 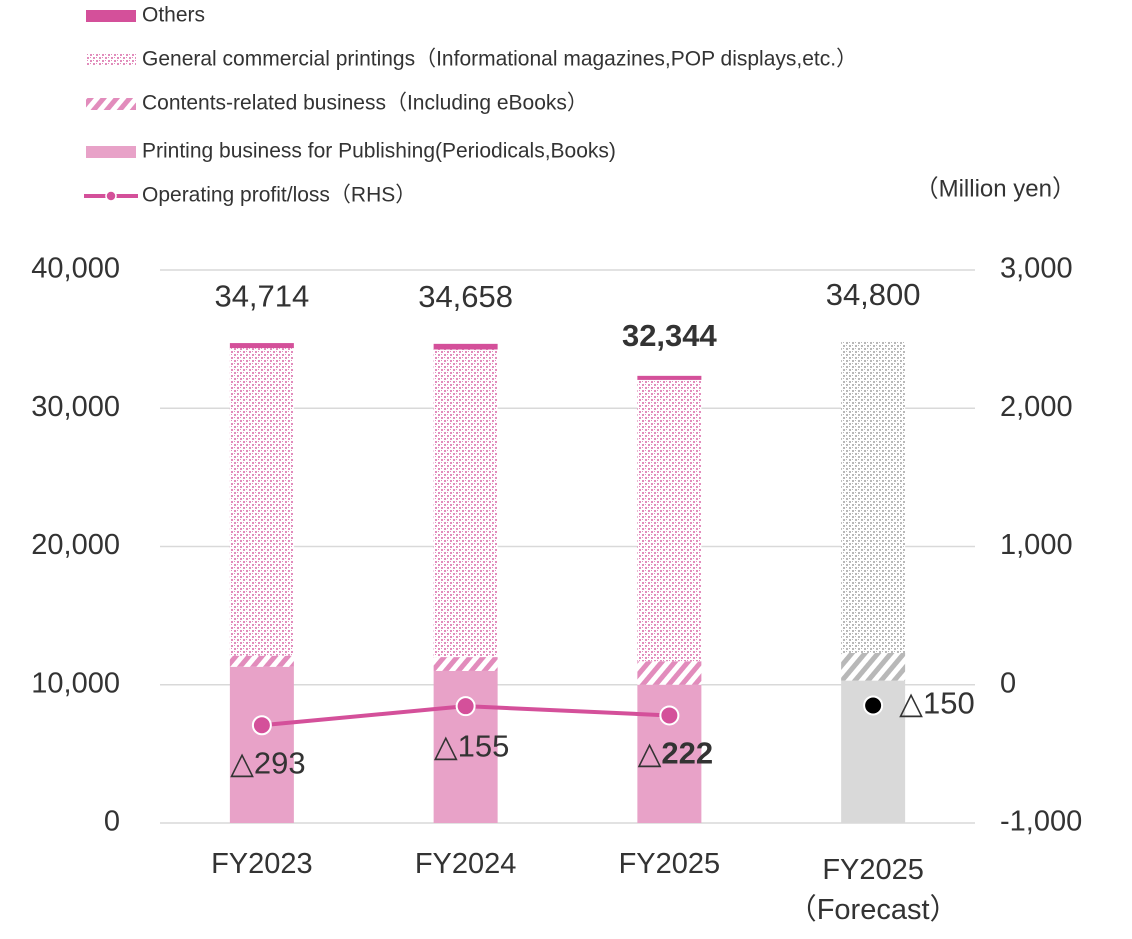 I want to click on forecast-marker, so click(x=873, y=705).